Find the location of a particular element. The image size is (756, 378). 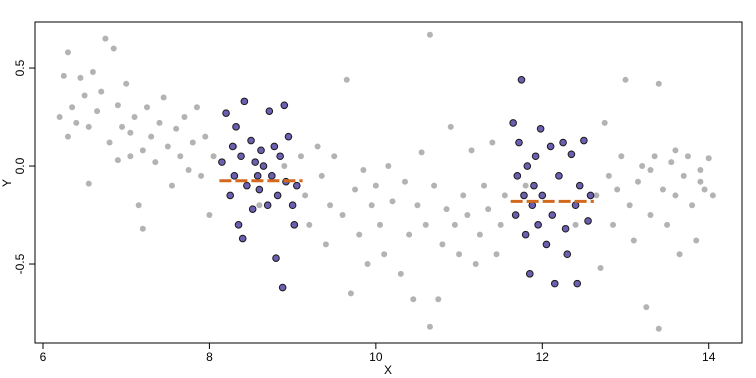

x-tick-label: 8 is located at coordinates (209, 357).